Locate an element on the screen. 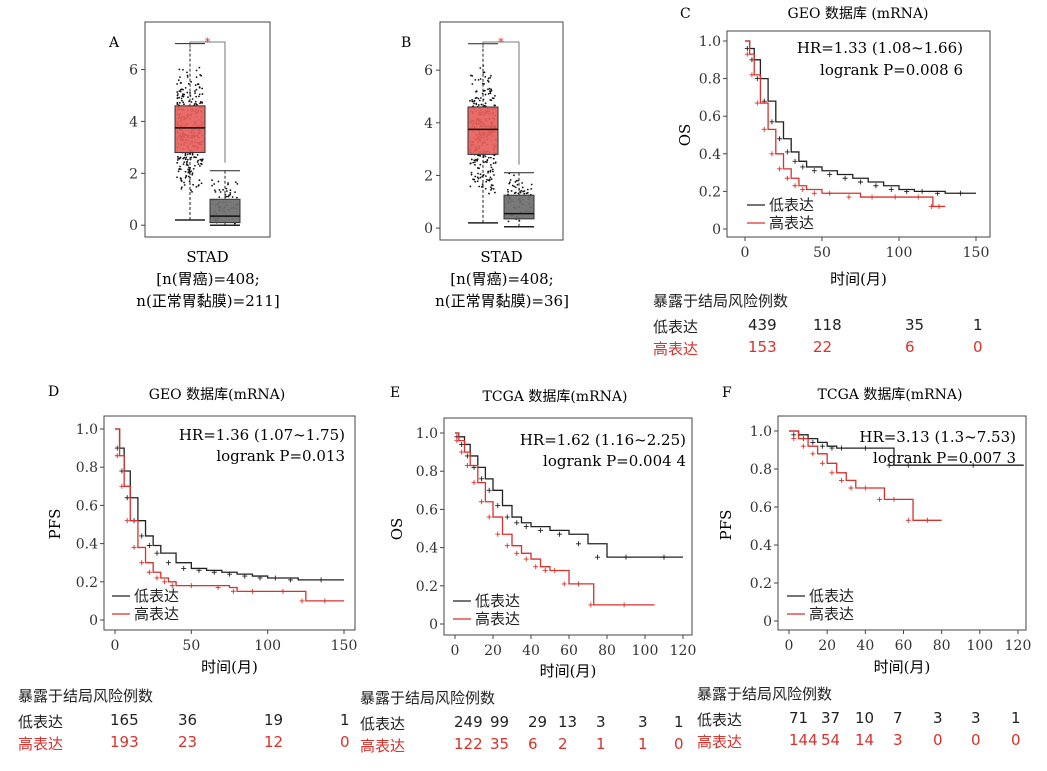 The width and height of the screenshot is (1047, 771). significance-marker: * is located at coordinates (208, 42).